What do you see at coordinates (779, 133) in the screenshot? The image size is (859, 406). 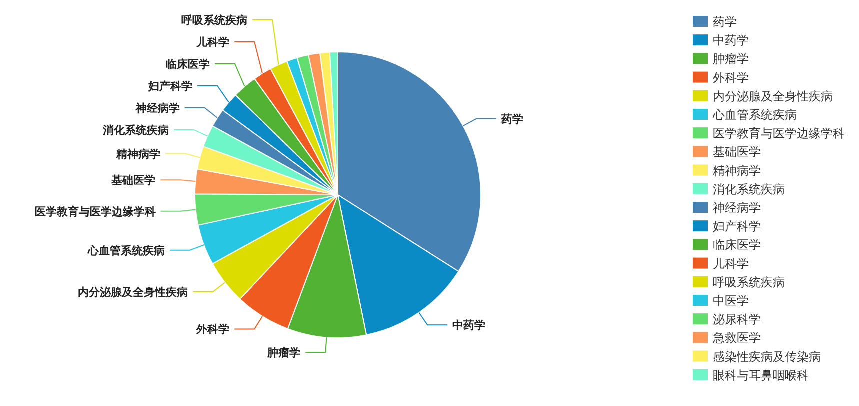 I see `legend-label: 医学教育与医学边缘学科` at bounding box center [779, 133].